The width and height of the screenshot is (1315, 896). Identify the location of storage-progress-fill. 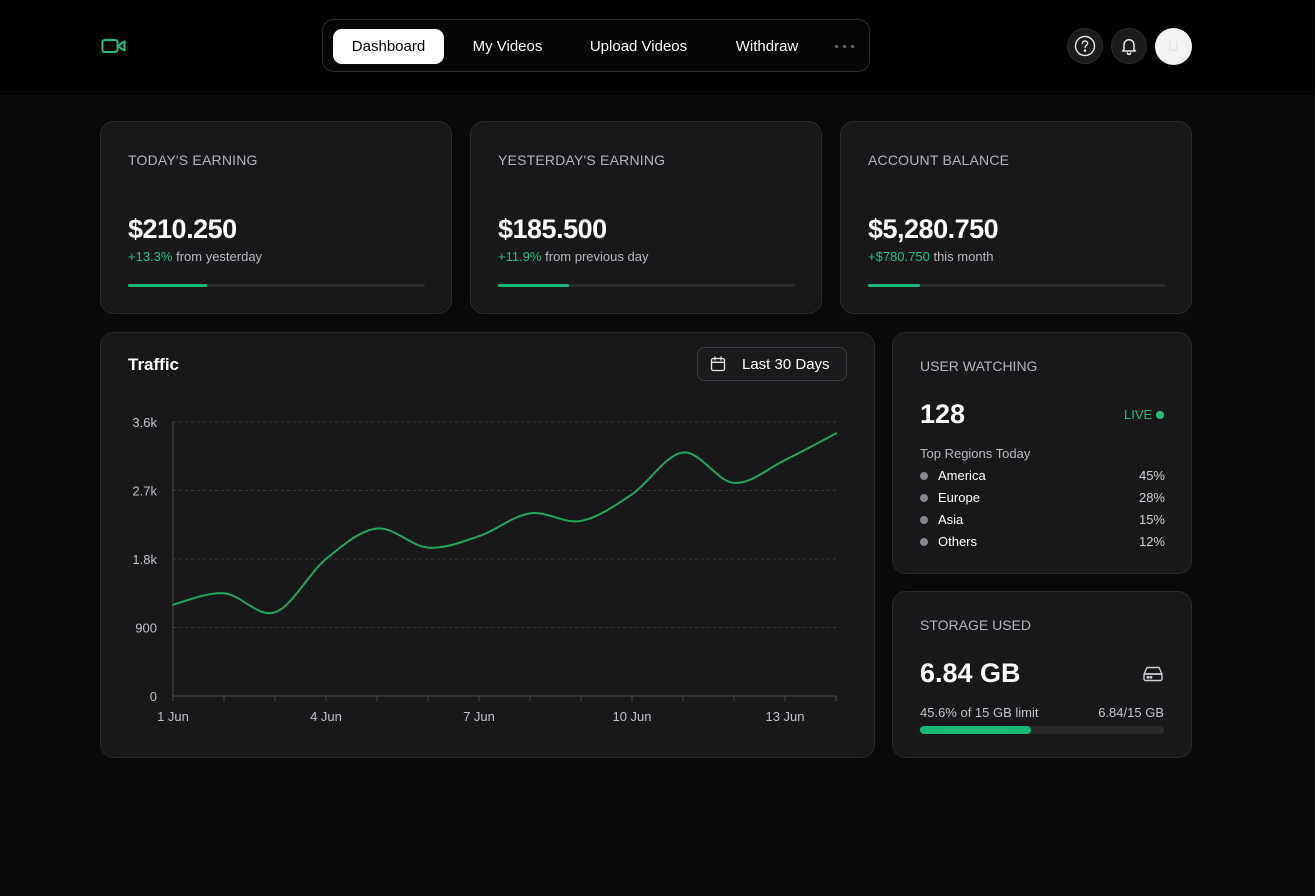
(976, 730).